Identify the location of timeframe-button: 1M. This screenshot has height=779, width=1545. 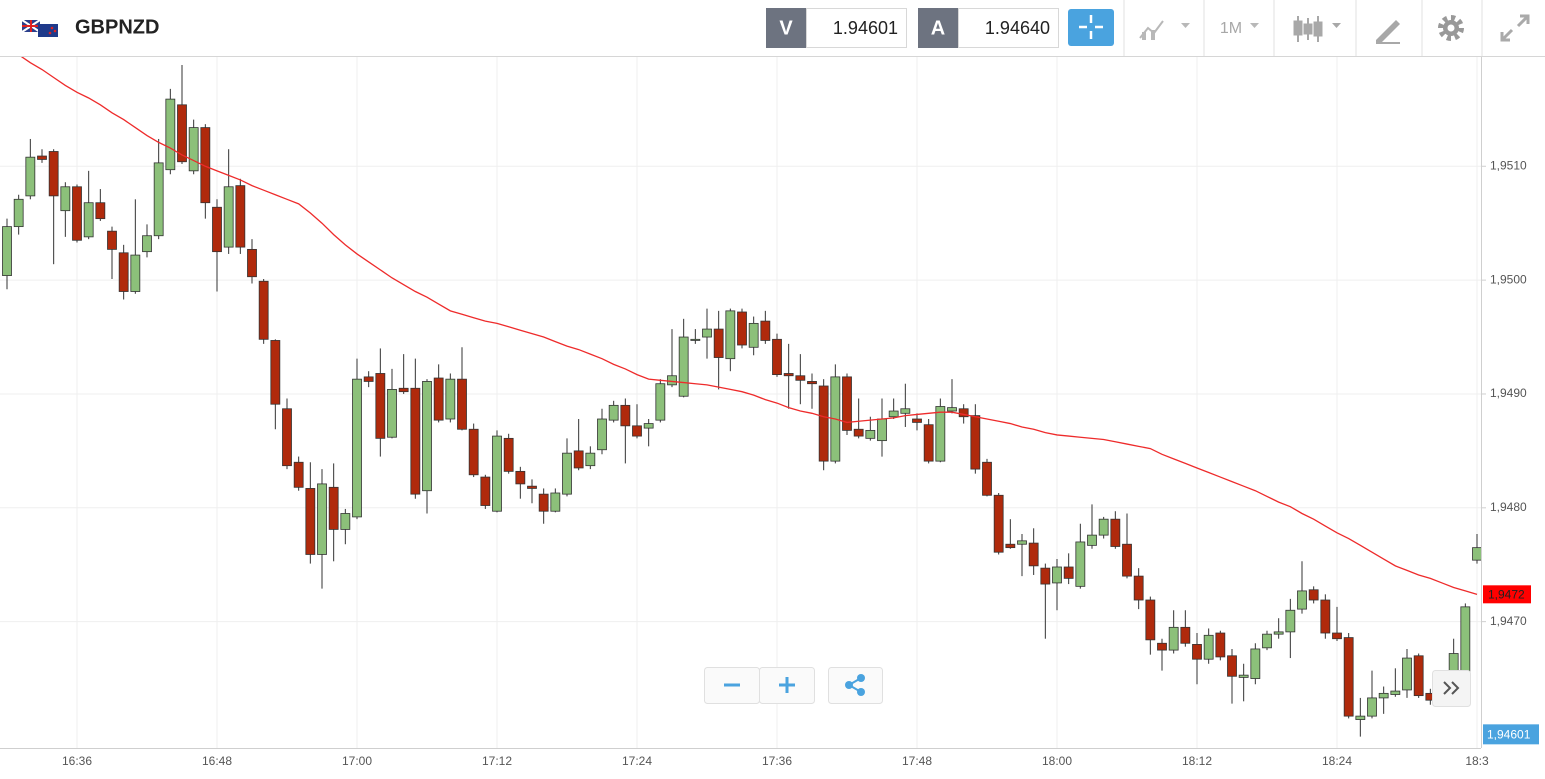
(1231, 28).